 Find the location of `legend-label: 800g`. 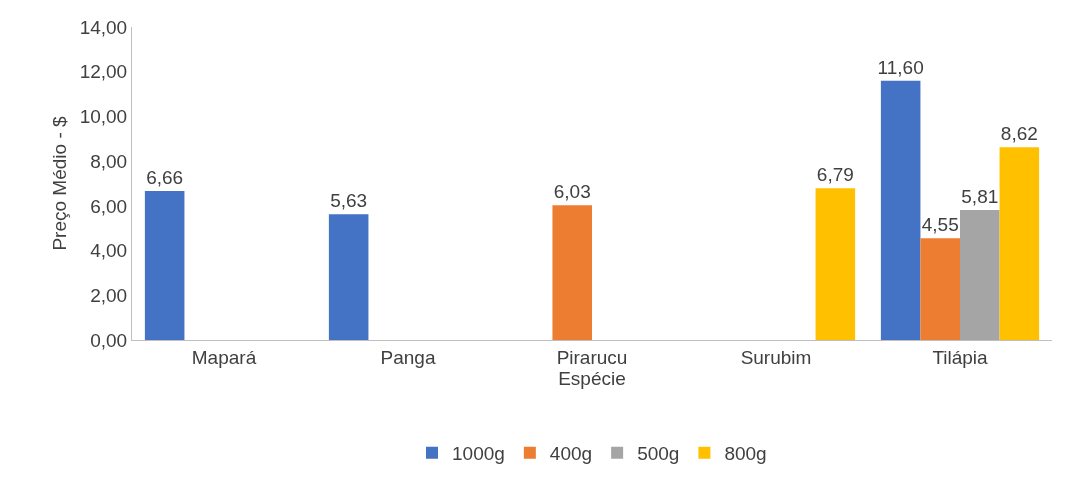

legend-label: 800g is located at coordinates (745, 454).